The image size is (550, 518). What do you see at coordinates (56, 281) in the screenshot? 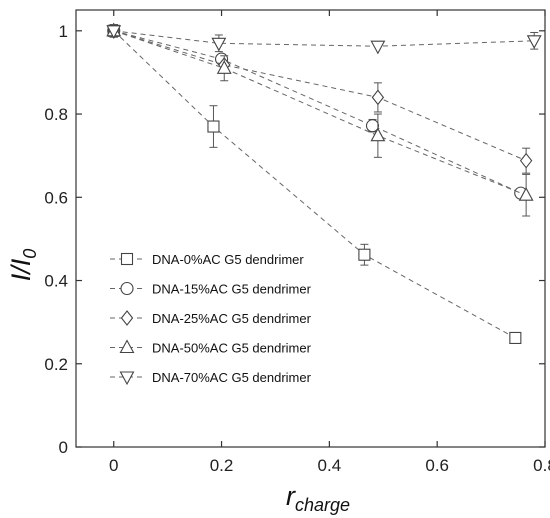
I see `y-tick-label: 0.4` at bounding box center [56, 281].